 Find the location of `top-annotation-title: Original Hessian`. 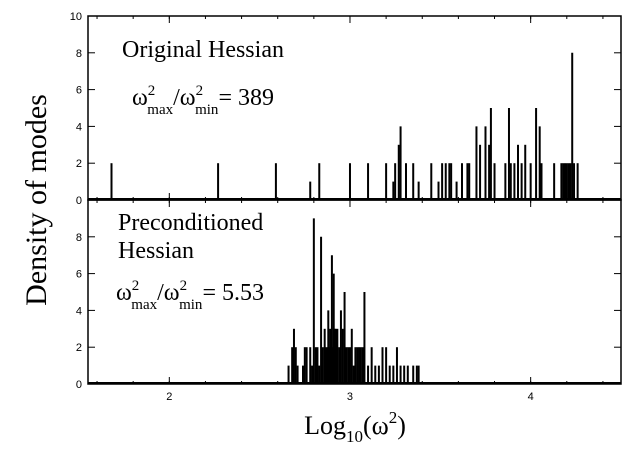

top-annotation-title: Original Hessian is located at coordinates (203, 50).